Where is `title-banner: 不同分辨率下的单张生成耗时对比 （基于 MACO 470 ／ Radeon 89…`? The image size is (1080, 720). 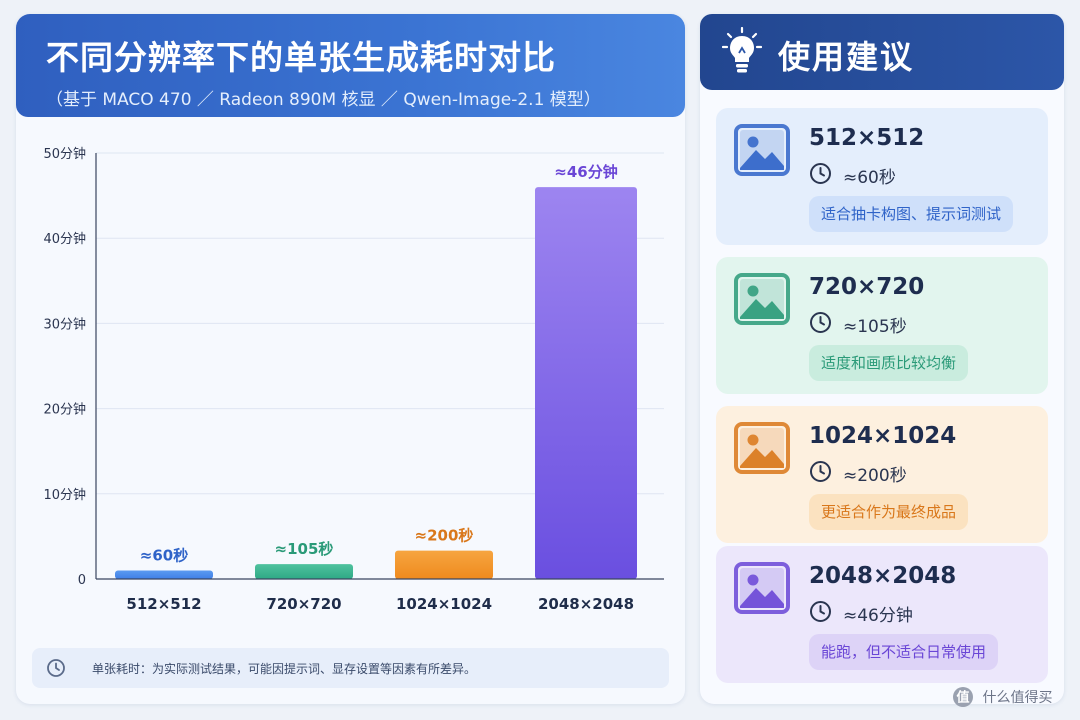 title-banner: 不同分辨率下的单张生成耗时对比 （基于 MACO 470 ／ Radeon 89… is located at coordinates (350, 65).